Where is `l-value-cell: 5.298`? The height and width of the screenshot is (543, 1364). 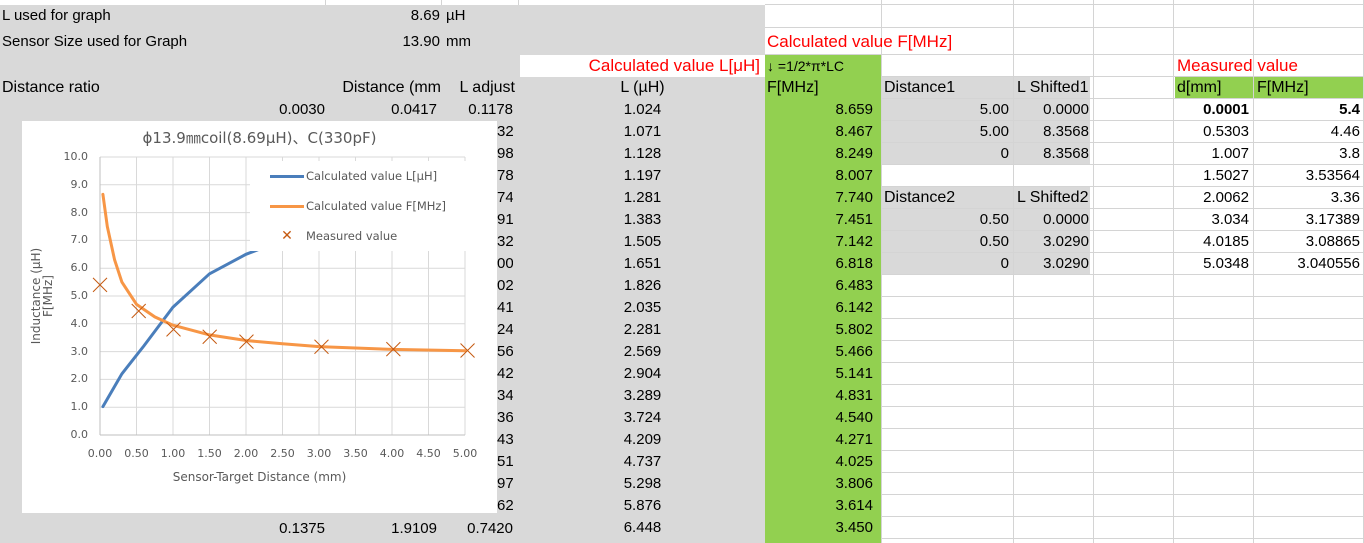
l-value-cell: 5.298 is located at coordinates (642, 483).